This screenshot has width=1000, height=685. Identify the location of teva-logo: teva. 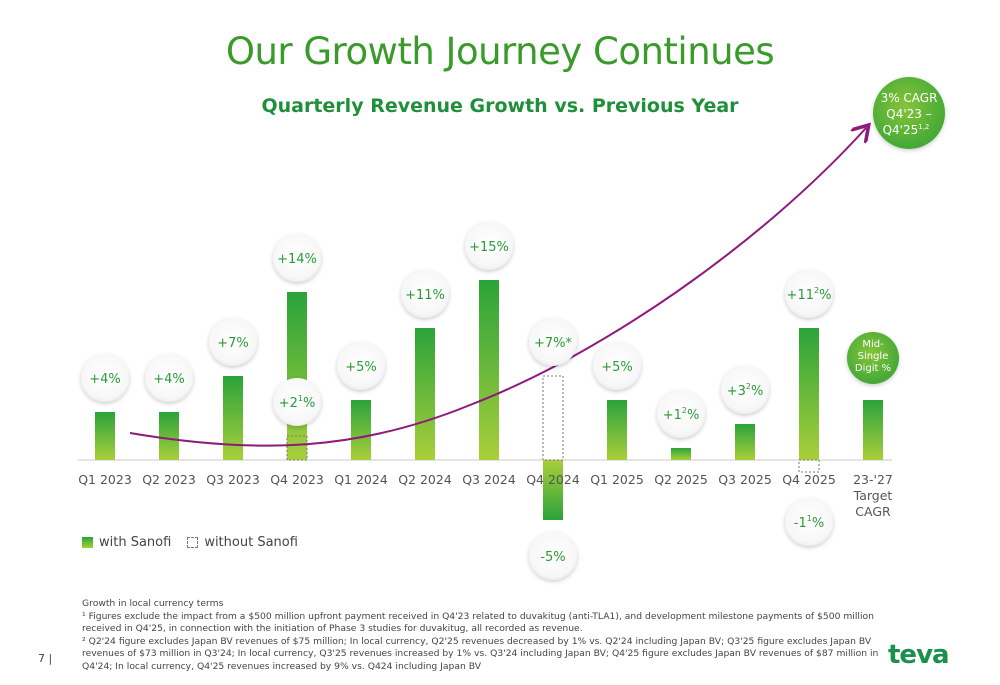
(919, 655).